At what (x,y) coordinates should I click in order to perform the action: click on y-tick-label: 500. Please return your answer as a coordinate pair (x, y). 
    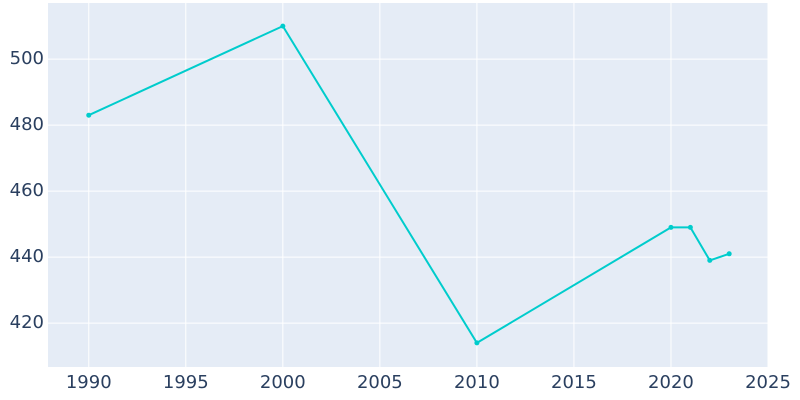
    Looking at the image, I should click on (27, 58).